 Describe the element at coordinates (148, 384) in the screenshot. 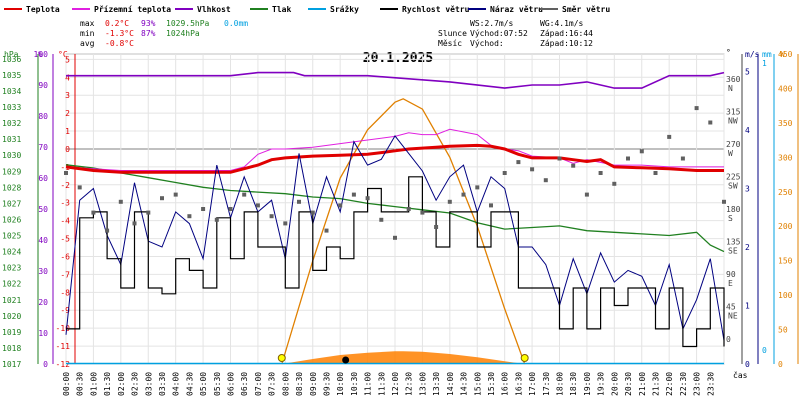

I see `tick-time-6: 03:00` at that location.